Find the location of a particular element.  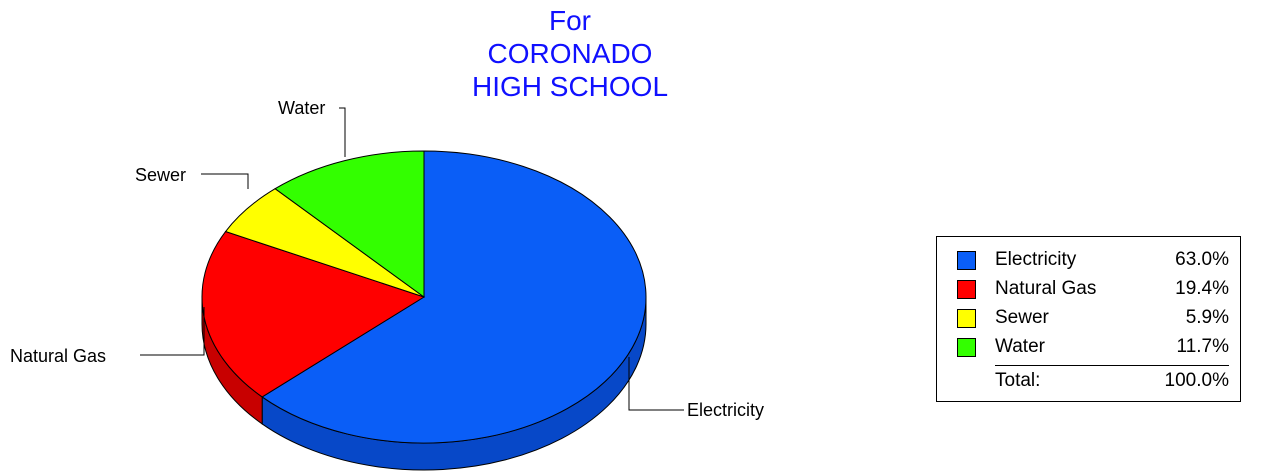

legend-total-label: Total: is located at coordinates (1018, 380).